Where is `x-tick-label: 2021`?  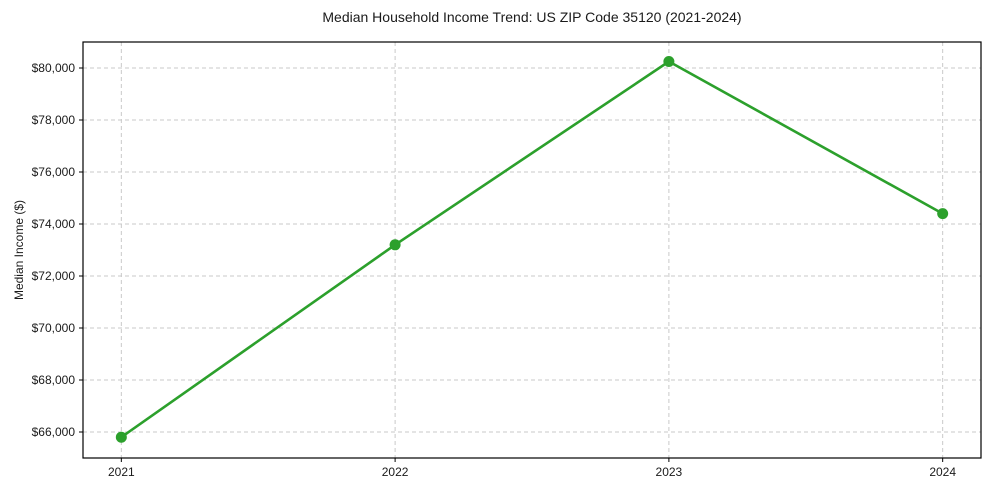 x-tick-label: 2021 is located at coordinates (121, 472).